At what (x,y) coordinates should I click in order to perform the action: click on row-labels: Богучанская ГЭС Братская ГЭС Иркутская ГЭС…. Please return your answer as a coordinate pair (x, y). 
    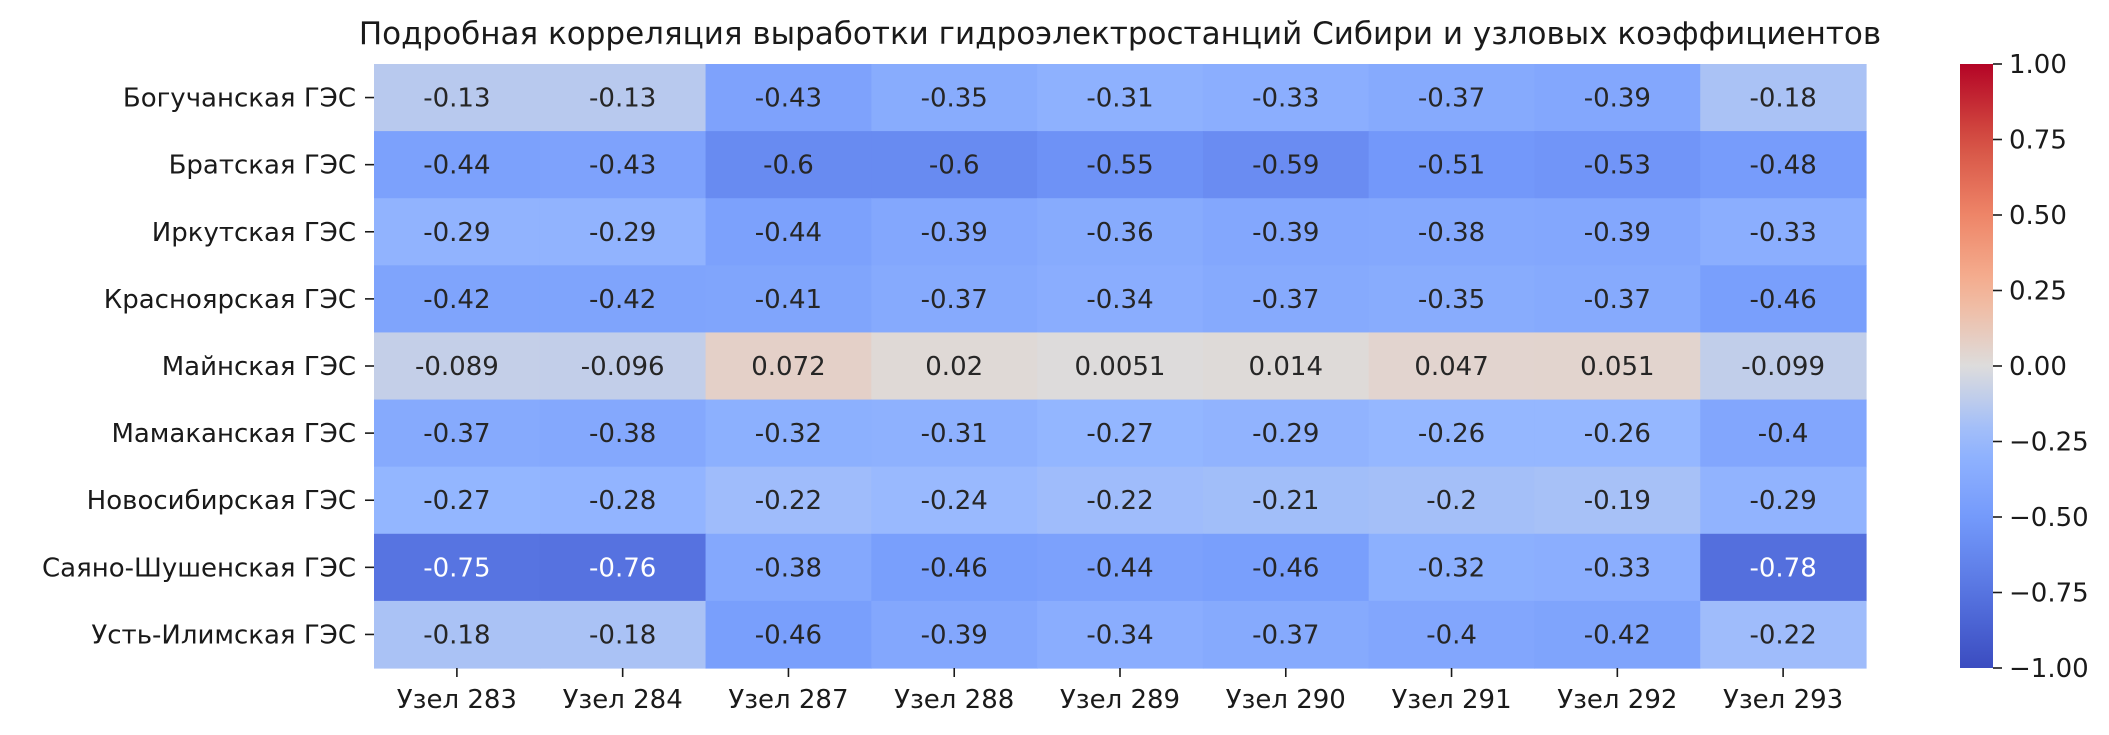
    Looking at the image, I should click on (208, 367).